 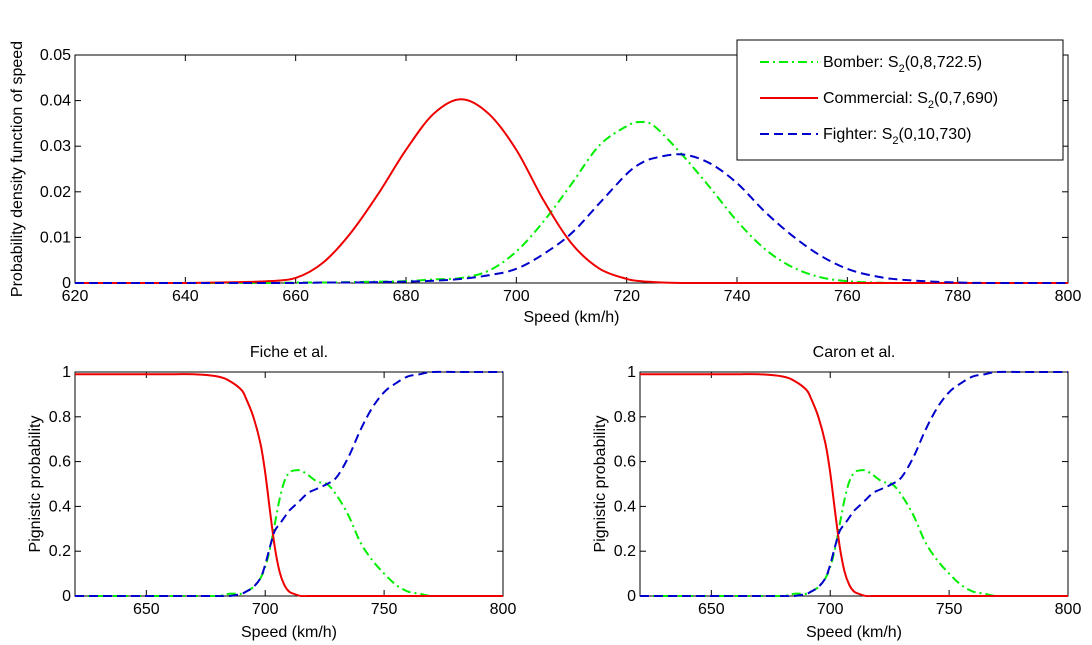 I want to click on x-tick-label: 740, so click(x=737, y=296).